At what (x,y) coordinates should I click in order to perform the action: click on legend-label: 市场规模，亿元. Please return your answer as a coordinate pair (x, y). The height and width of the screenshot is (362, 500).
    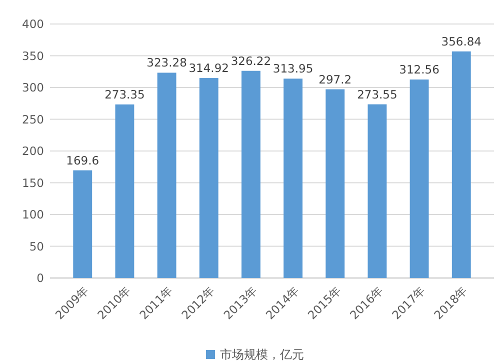
    Looking at the image, I should click on (262, 355).